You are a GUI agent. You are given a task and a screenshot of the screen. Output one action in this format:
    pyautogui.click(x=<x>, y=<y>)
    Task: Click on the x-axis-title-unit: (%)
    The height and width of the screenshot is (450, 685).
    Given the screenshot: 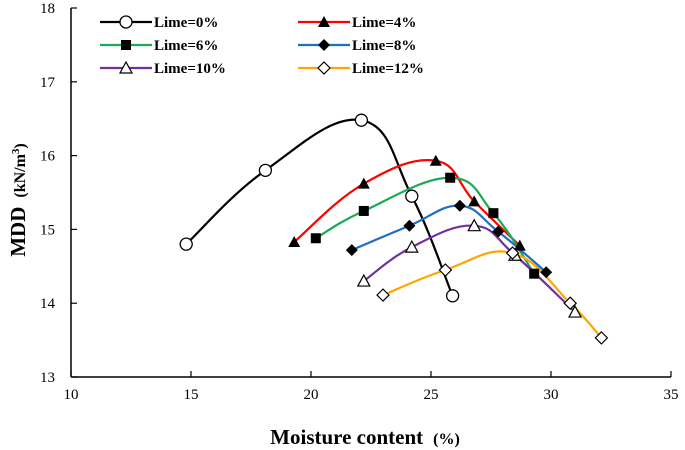 What is the action you would take?
    pyautogui.click(x=446, y=439)
    